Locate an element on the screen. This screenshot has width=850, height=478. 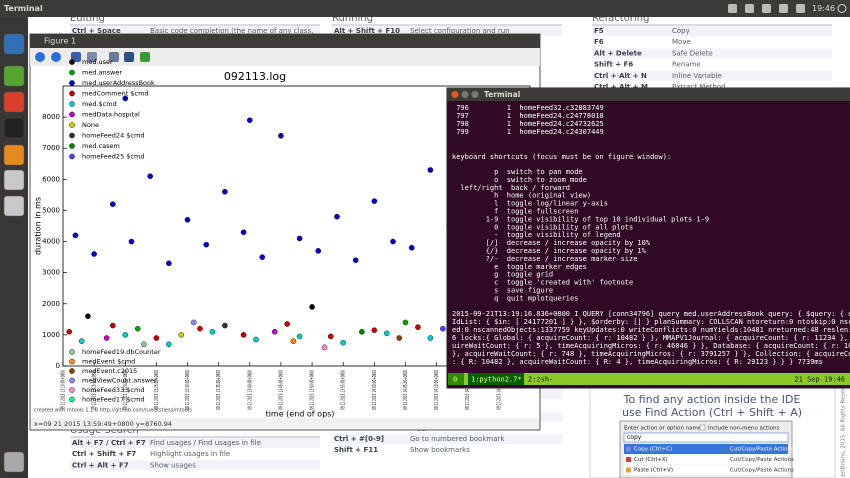
window-title: Figure 1 is located at coordinates (60, 41).